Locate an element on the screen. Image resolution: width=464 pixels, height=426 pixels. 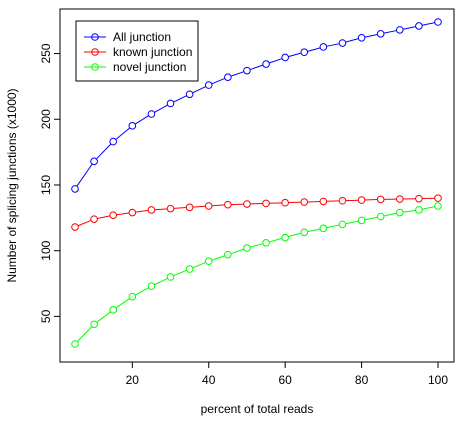
x-tick-label: 80 is located at coordinates (362, 380).